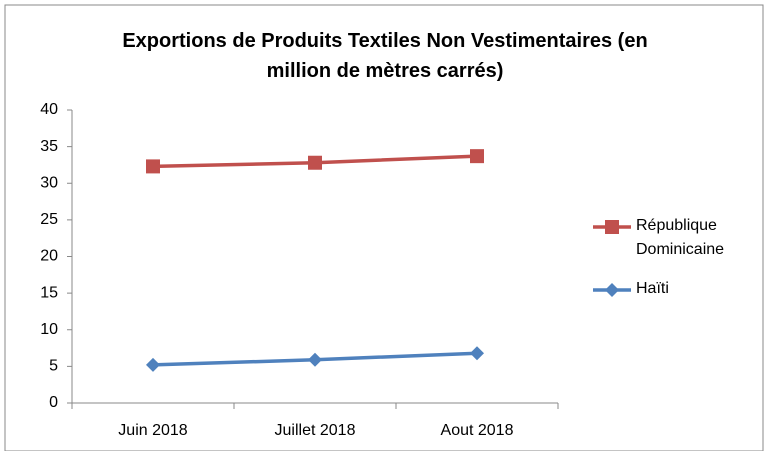 This screenshot has height=451, width=769. What do you see at coordinates (49, 292) in the screenshot?
I see `y-tick-label: 15` at bounding box center [49, 292].